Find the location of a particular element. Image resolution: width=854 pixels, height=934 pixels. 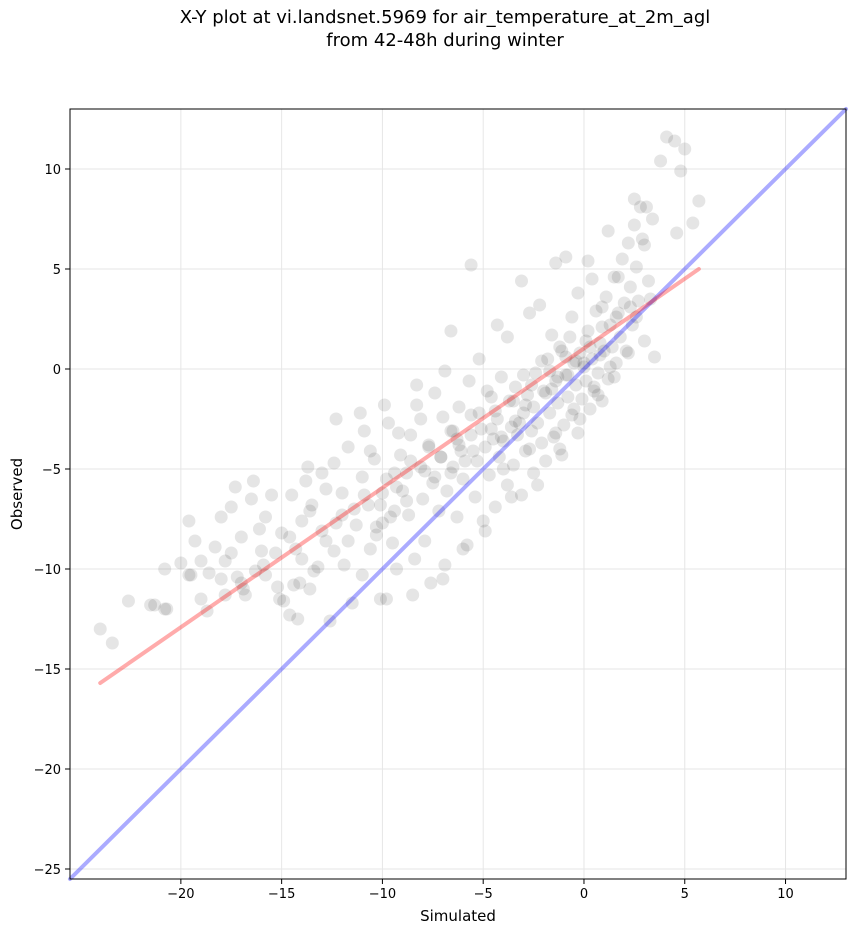

x-tick-label: 10 is located at coordinates (785, 894).